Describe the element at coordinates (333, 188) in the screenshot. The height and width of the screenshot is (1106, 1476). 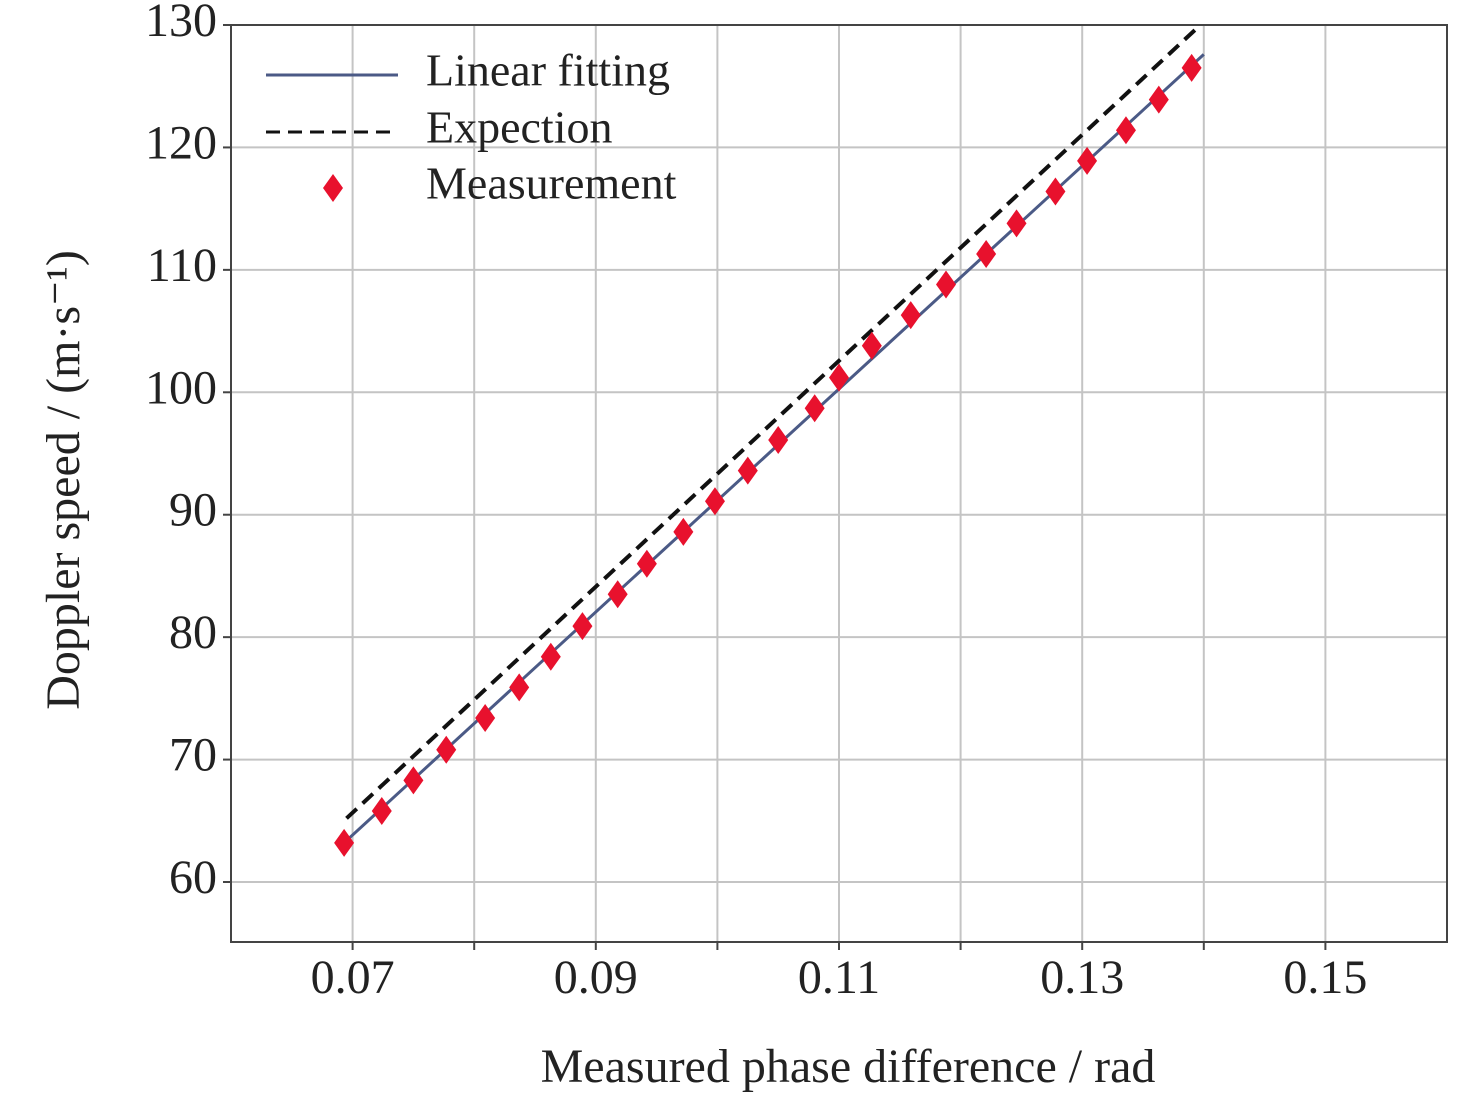
I see `legend-marker` at that location.